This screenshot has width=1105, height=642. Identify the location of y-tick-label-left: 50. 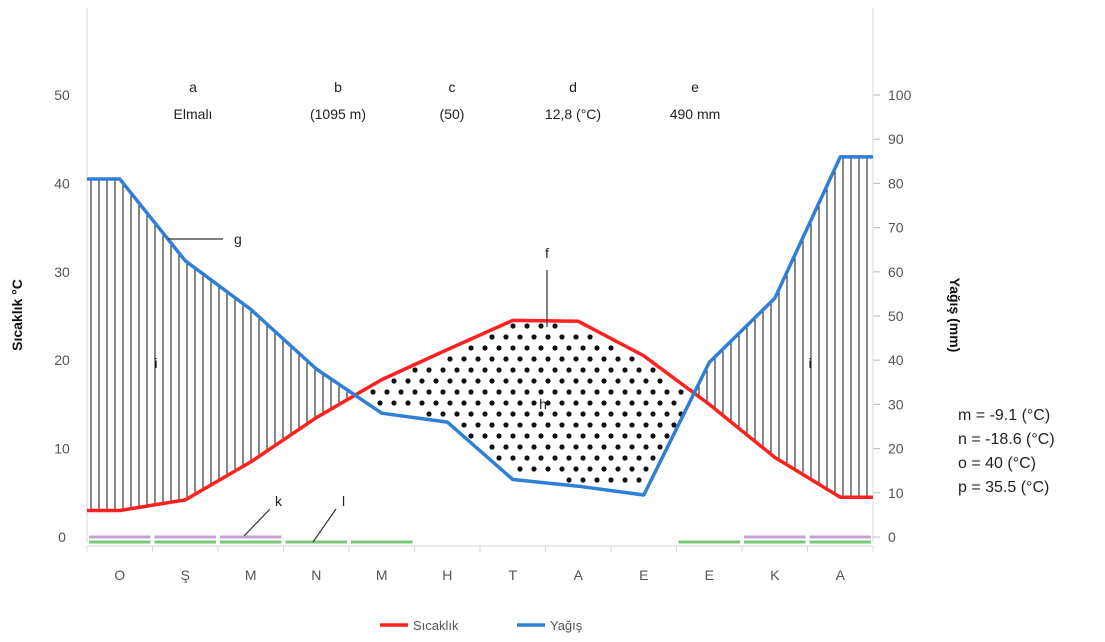
(62, 95).